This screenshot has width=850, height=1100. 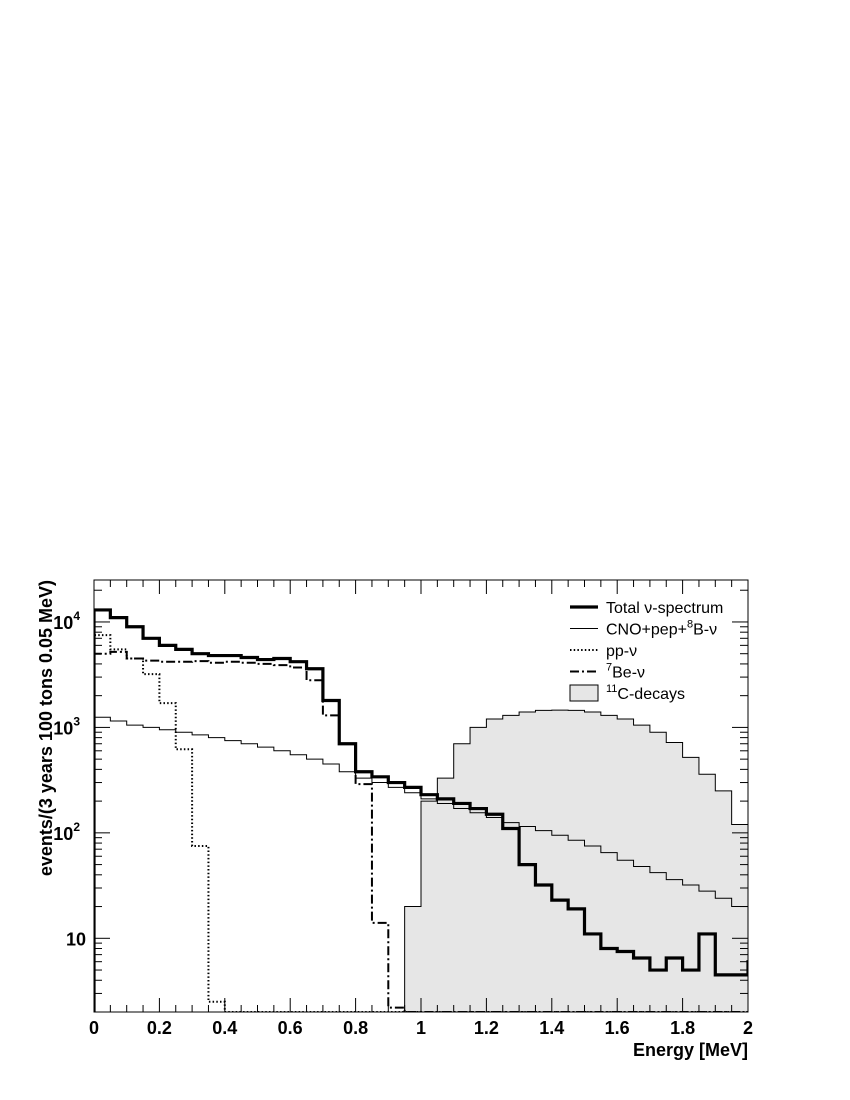 What do you see at coordinates (748, 1028) in the screenshot?
I see `x-tick-label: 2` at bounding box center [748, 1028].